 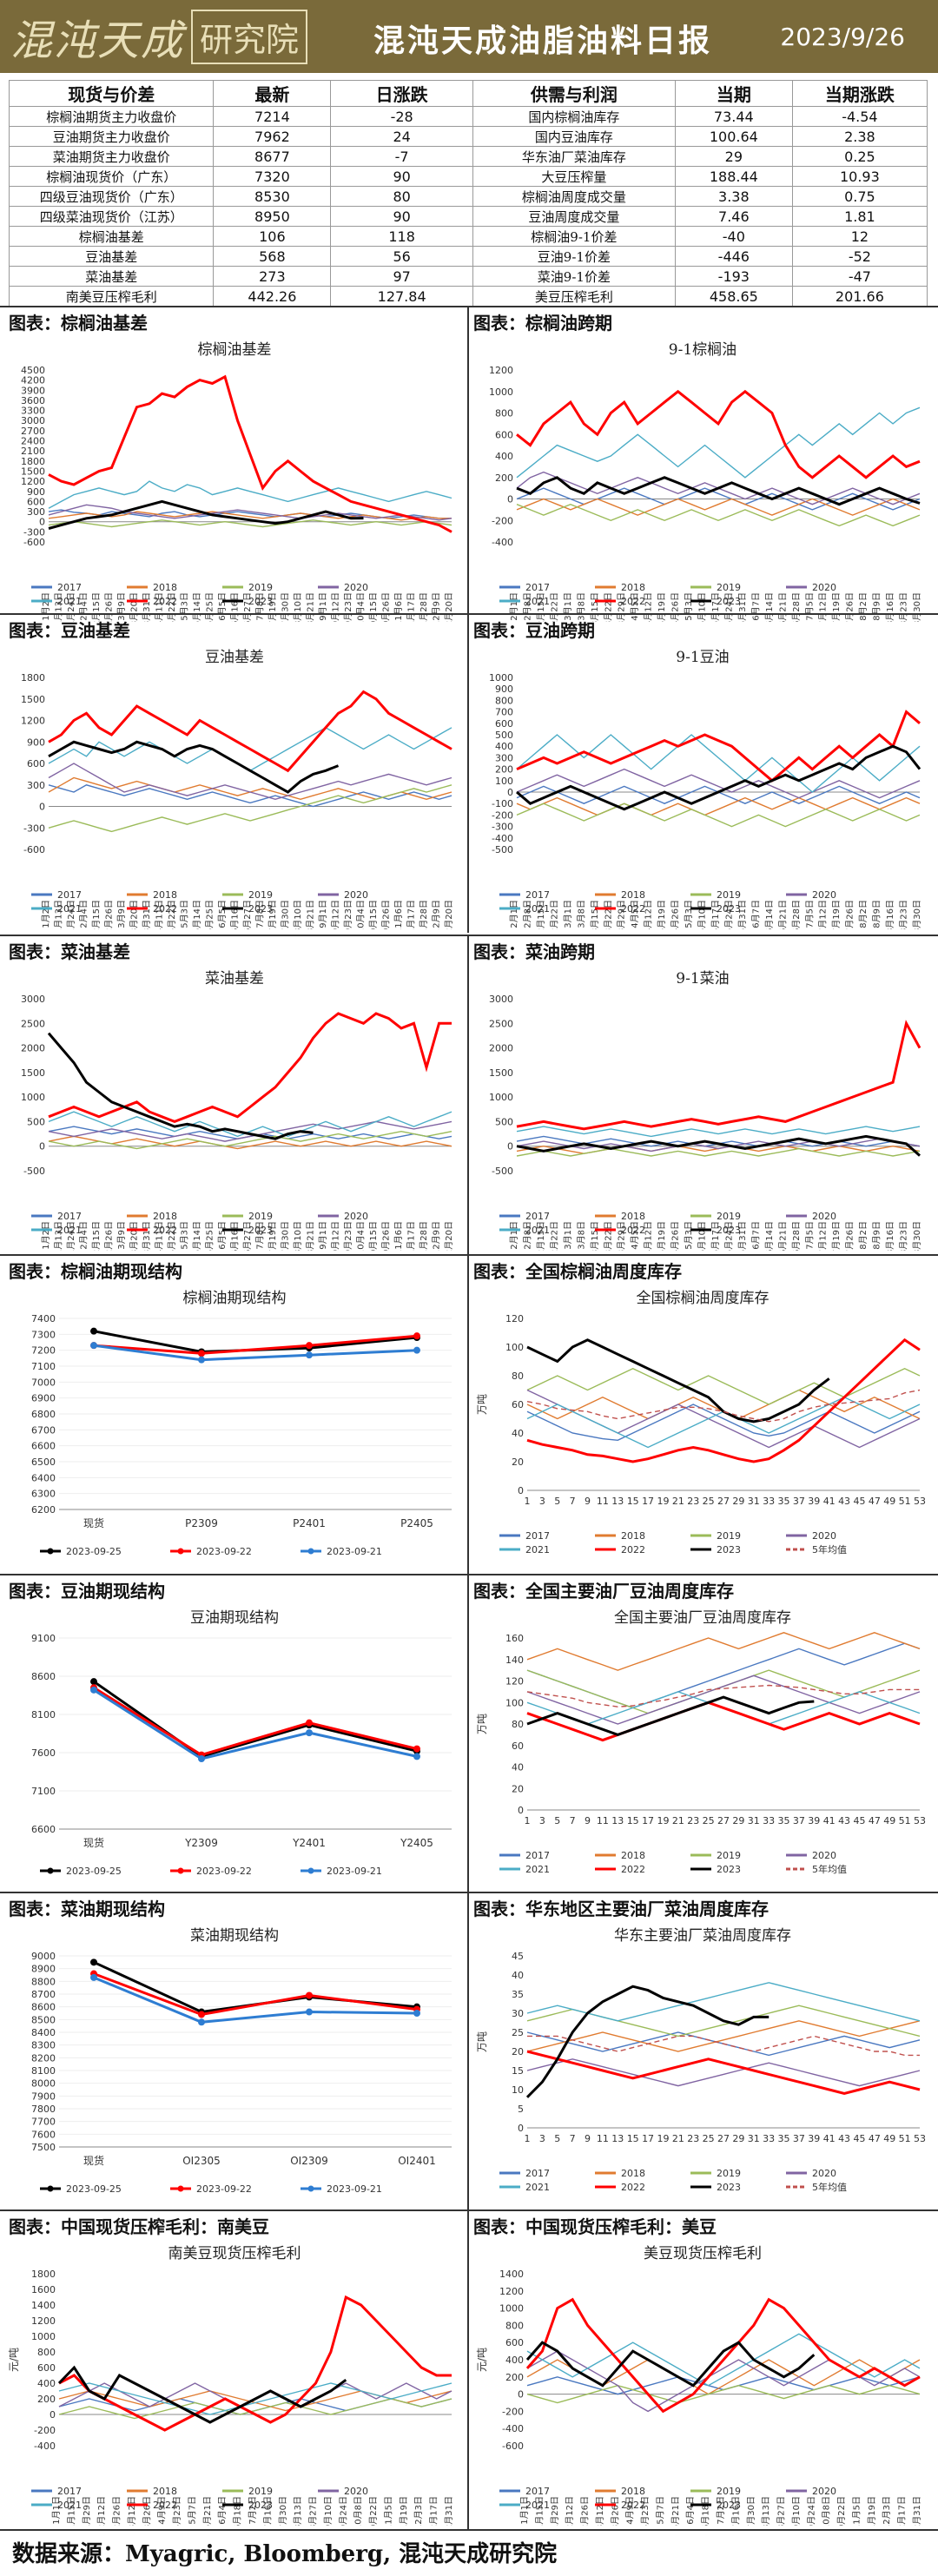 I want to click on x-tick-label: 5月24日, so click(x=728, y=1236).